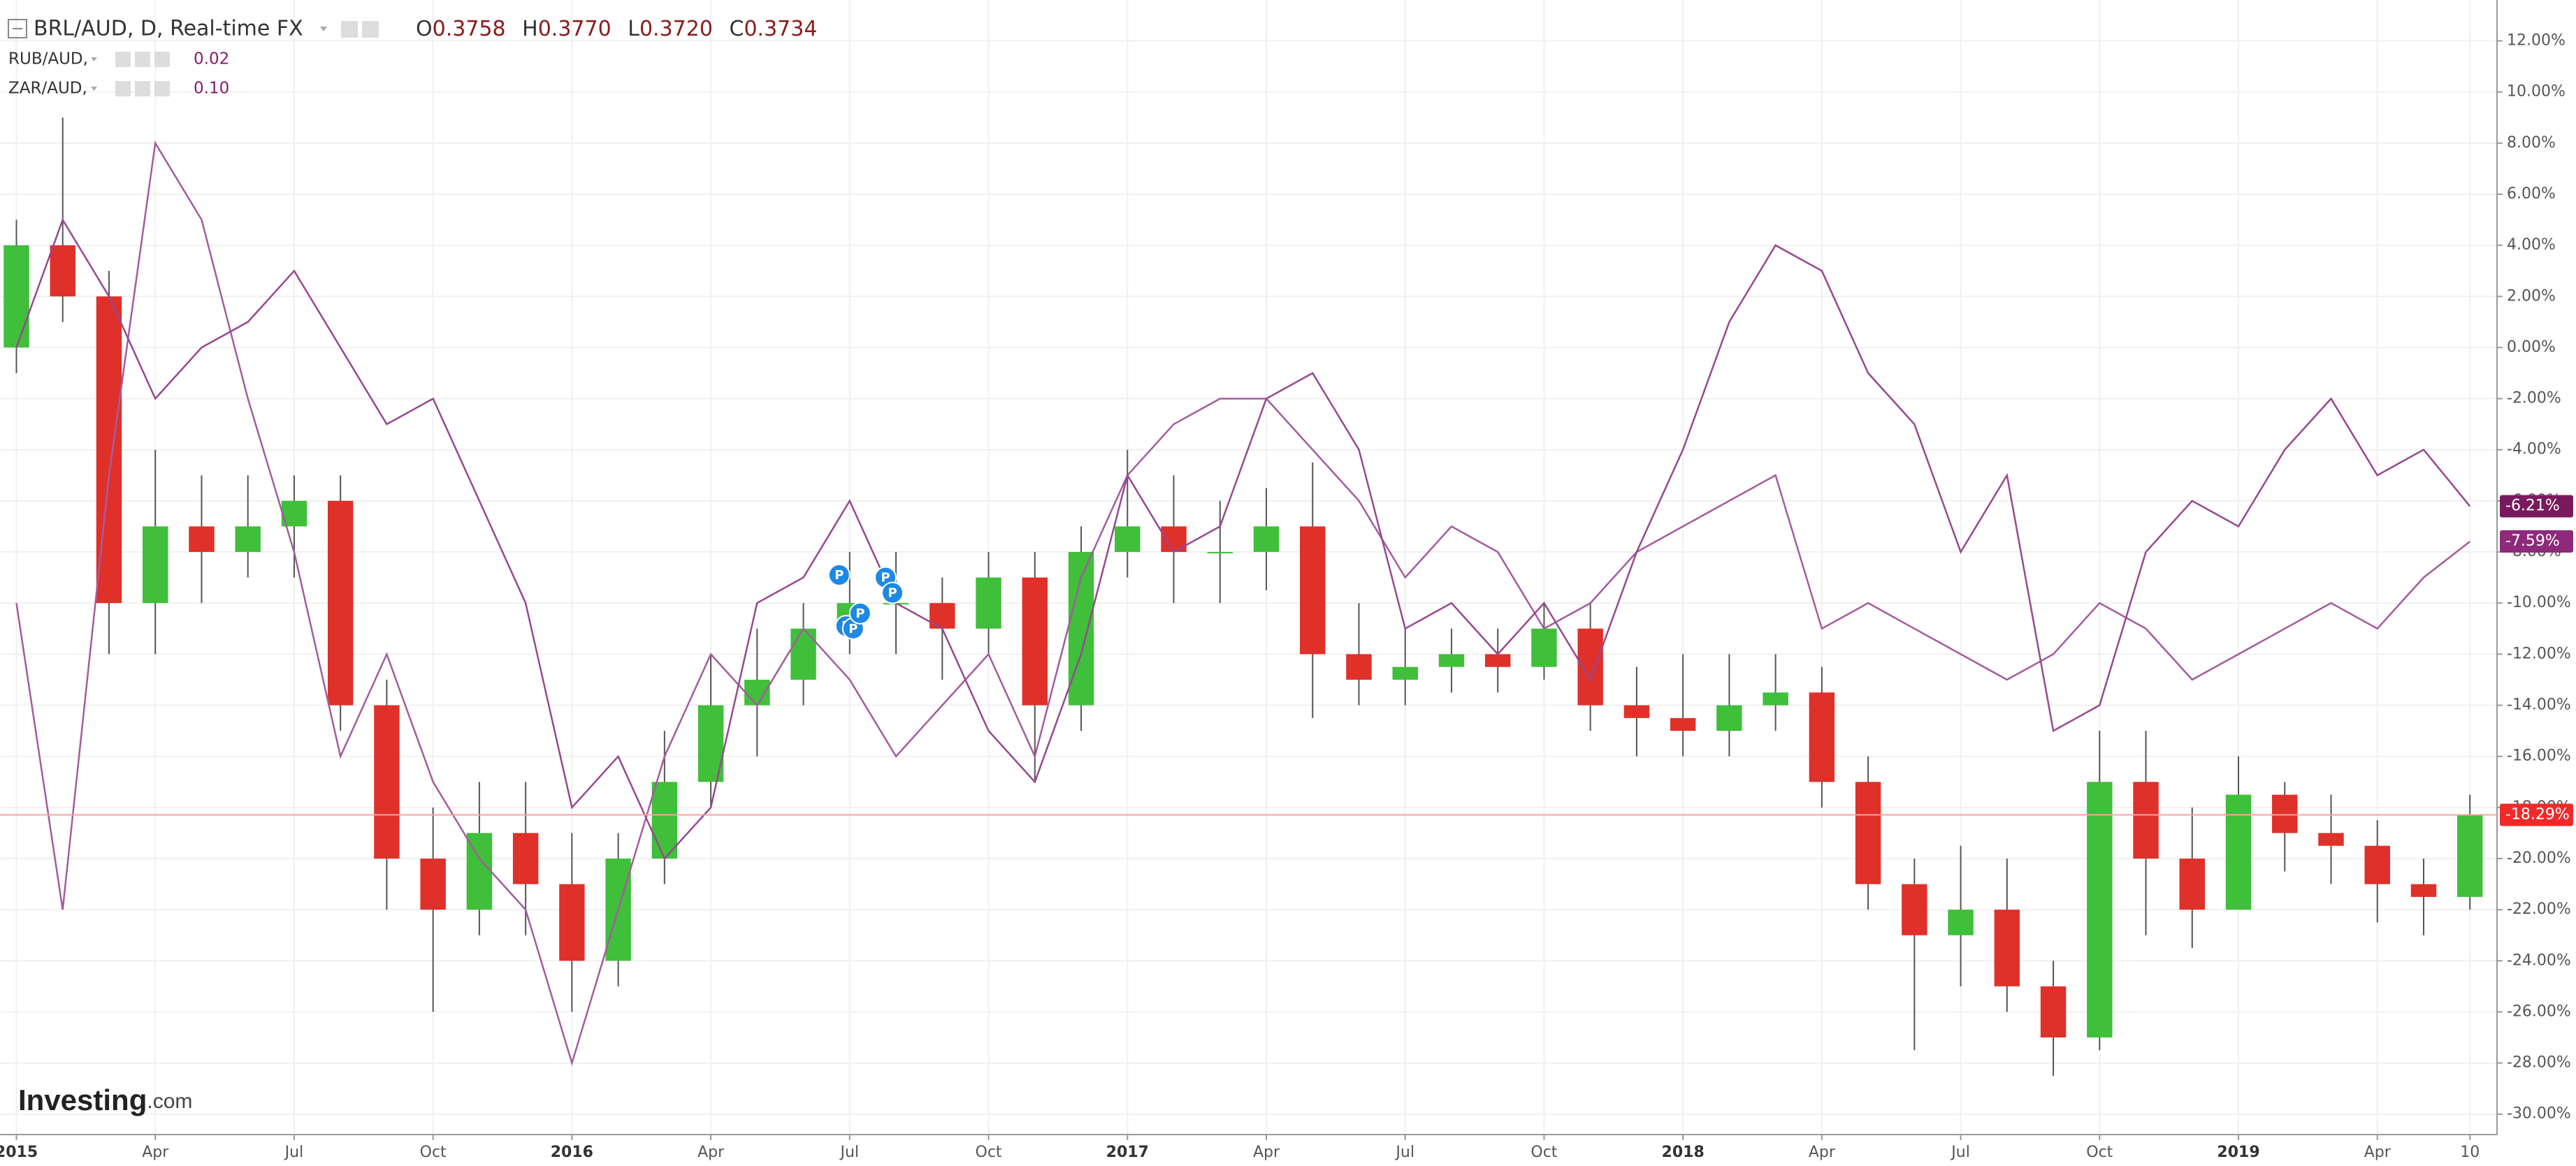 Image resolution: width=2576 pixels, height=1166 pixels. What do you see at coordinates (737, 29) in the screenshot?
I see `ohlc-label: C` at bounding box center [737, 29].